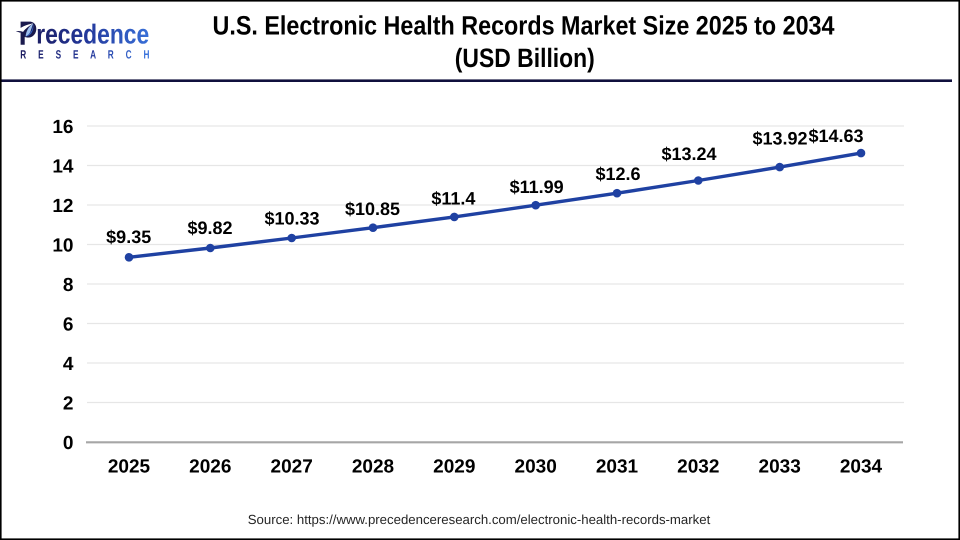 This screenshot has height=540, width=960. I want to click on svg-text: 2031, so click(617, 467).